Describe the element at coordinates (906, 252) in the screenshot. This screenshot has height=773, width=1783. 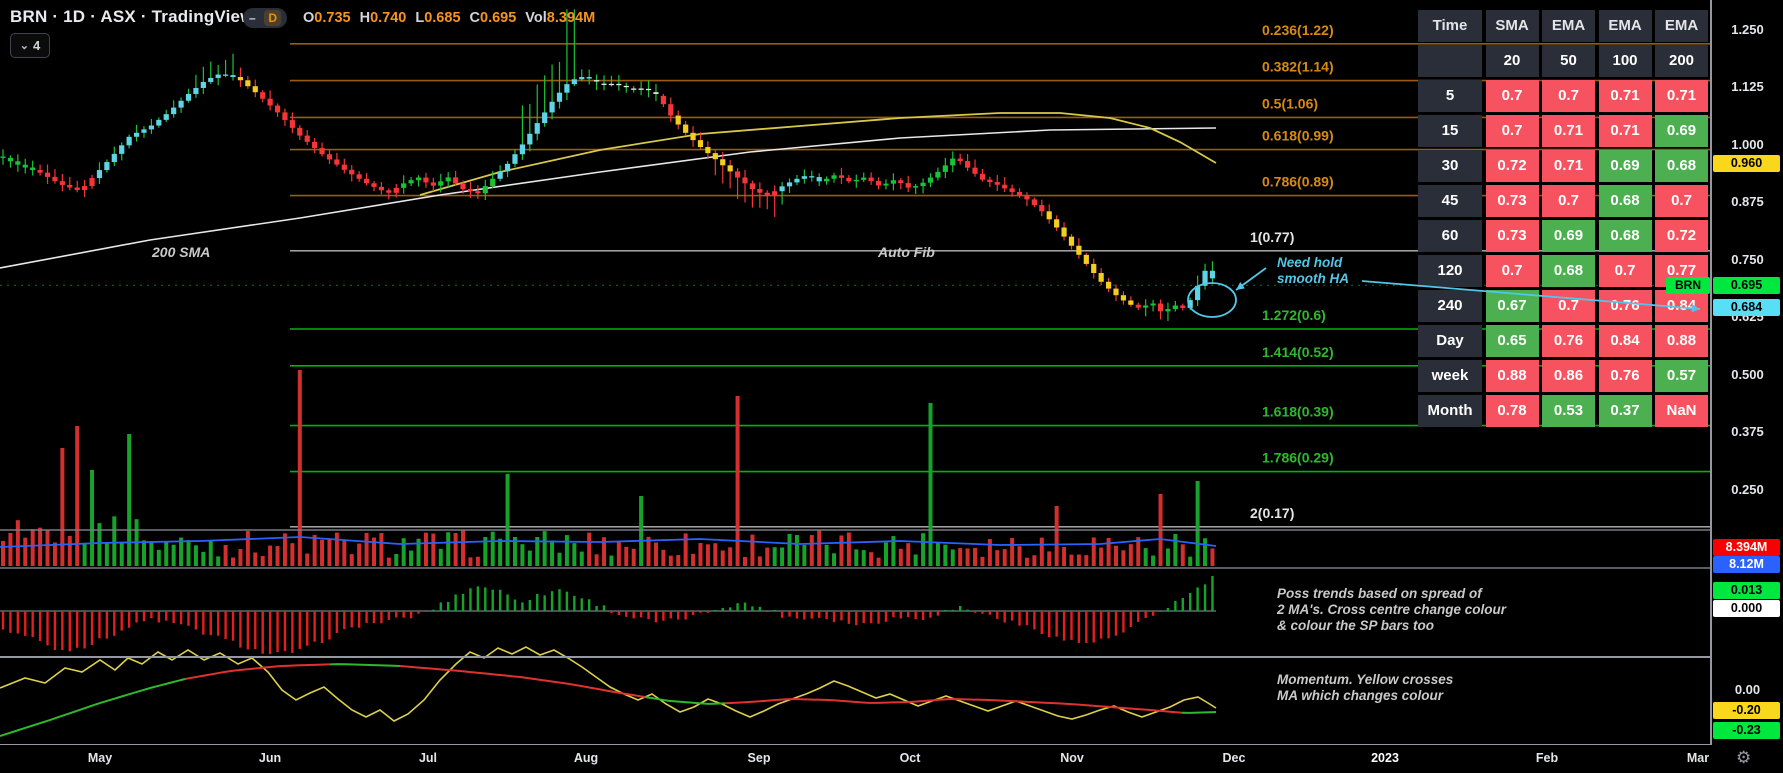
I see `auto-fib-label: Auto Fib` at that location.